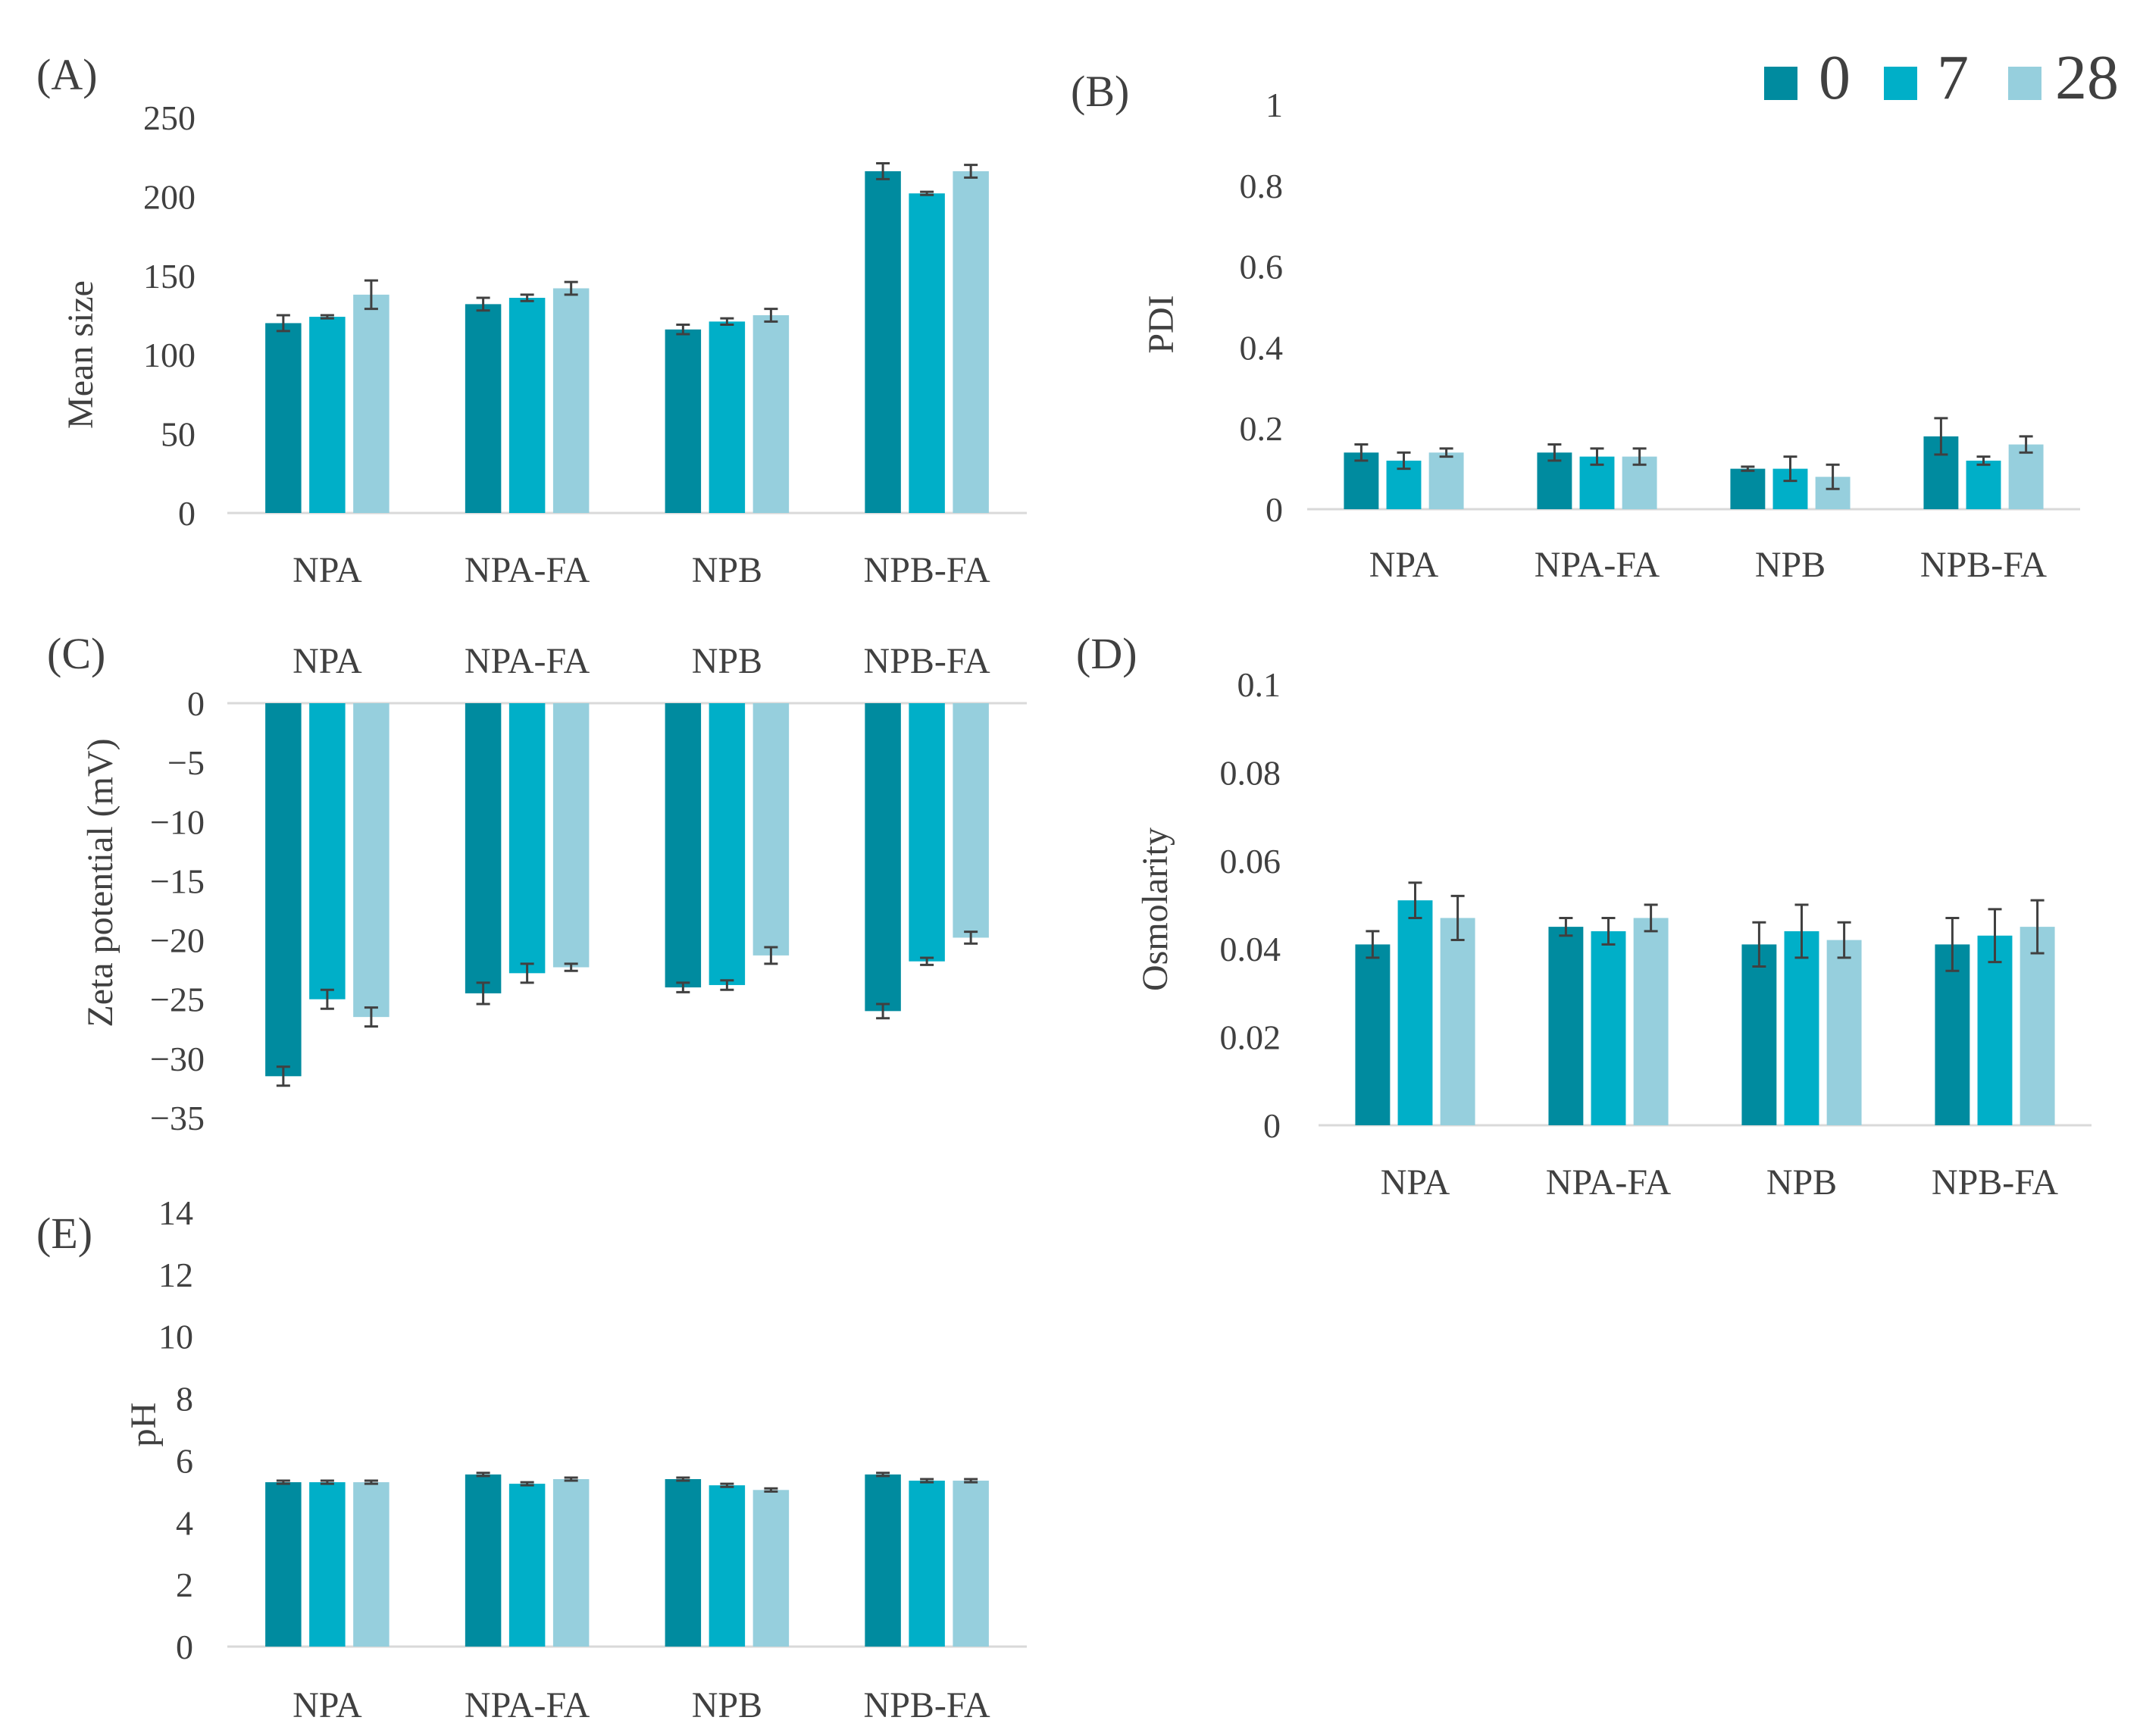 Image resolution: width=2140 pixels, height=1736 pixels. Describe the element at coordinates (64, 1233) in the screenshot. I see `panel-label: (E)` at that location.